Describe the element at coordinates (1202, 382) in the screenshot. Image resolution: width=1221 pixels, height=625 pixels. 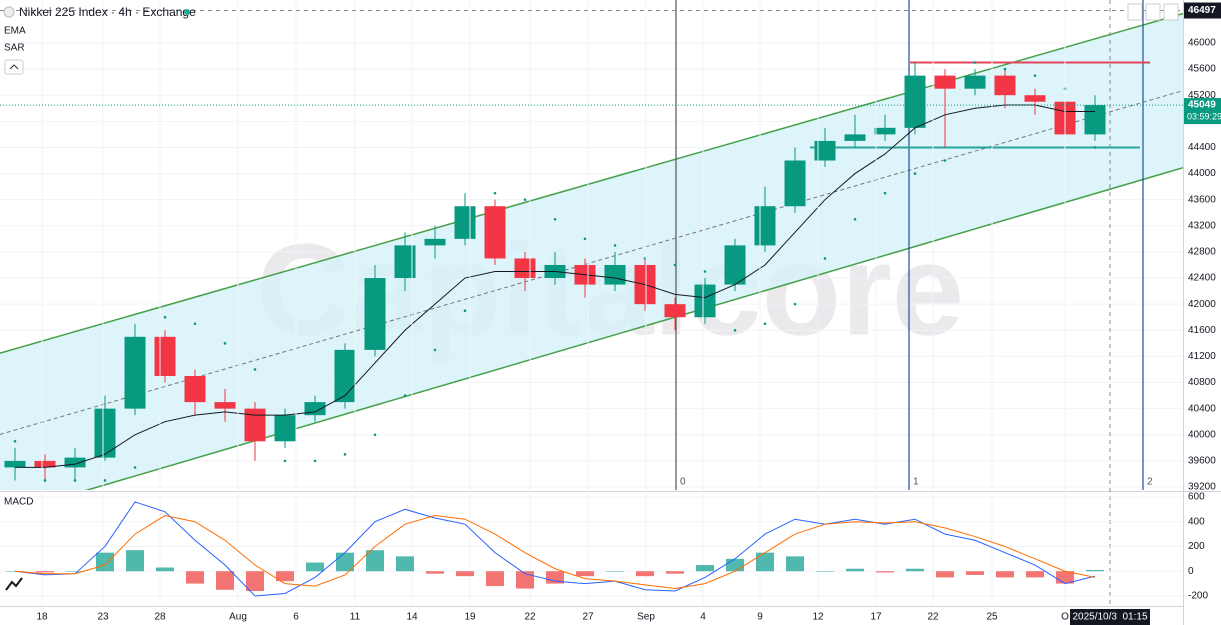
I see `y-tick-label: 40800` at that location.